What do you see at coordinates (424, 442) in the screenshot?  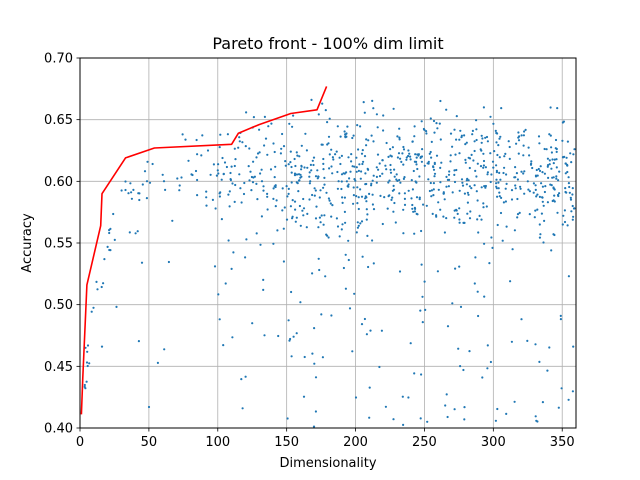 I see `x-tick-label: 250` at bounding box center [424, 442].